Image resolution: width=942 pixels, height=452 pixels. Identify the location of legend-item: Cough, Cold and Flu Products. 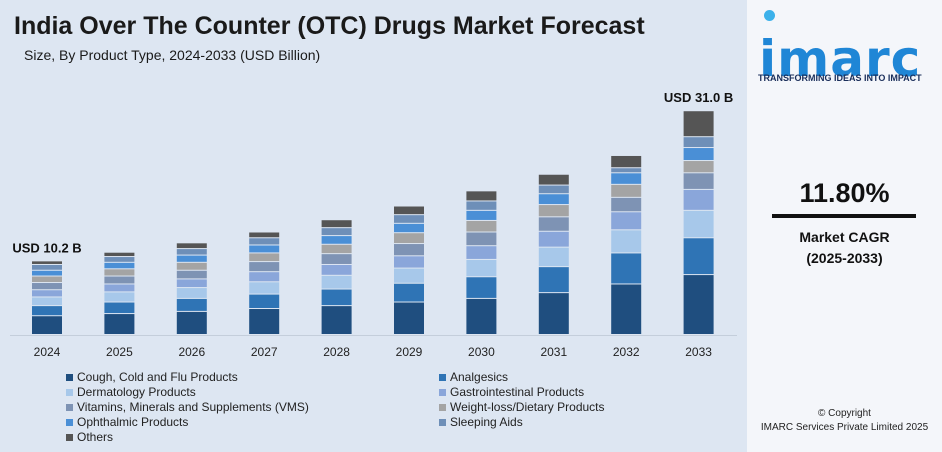
(152, 377).